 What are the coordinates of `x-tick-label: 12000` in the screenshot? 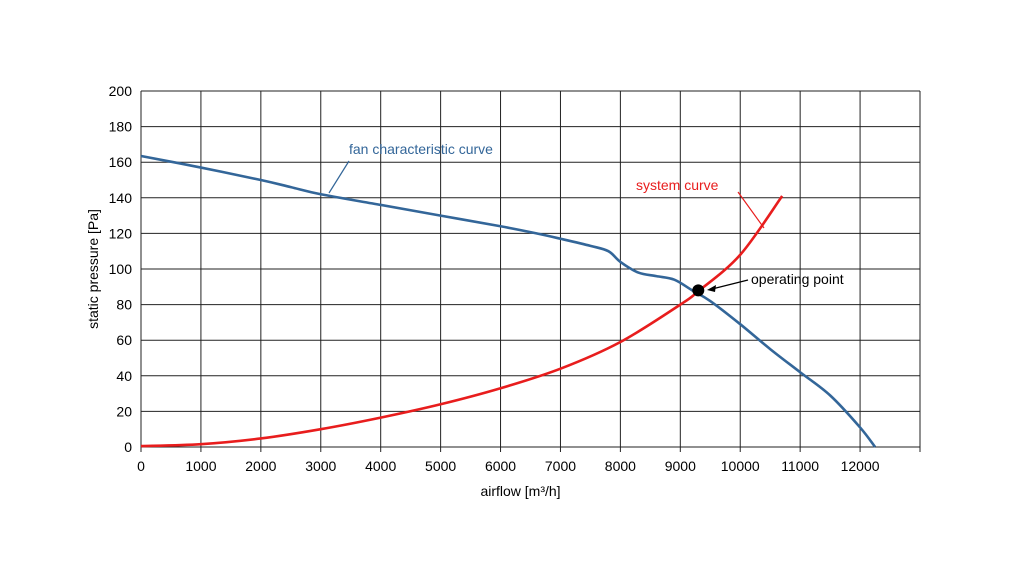 It's located at (860, 466).